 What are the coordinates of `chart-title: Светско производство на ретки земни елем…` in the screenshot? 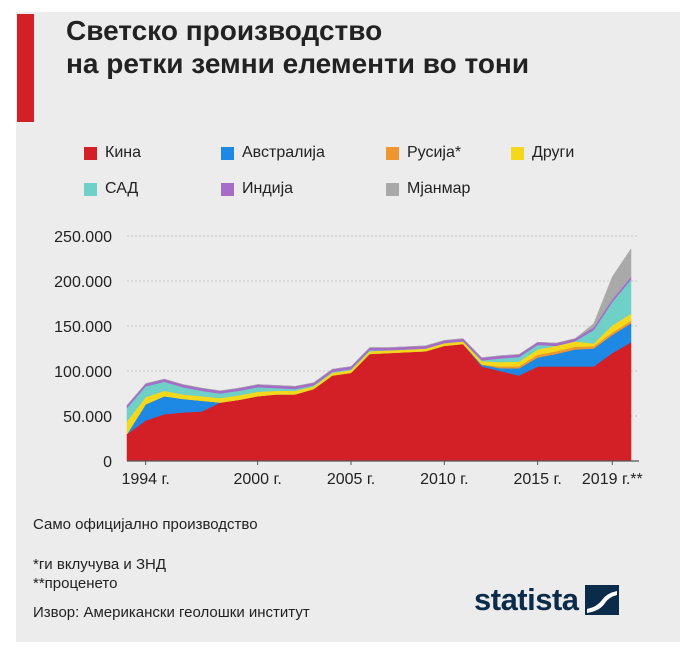 It's located at (297, 47).